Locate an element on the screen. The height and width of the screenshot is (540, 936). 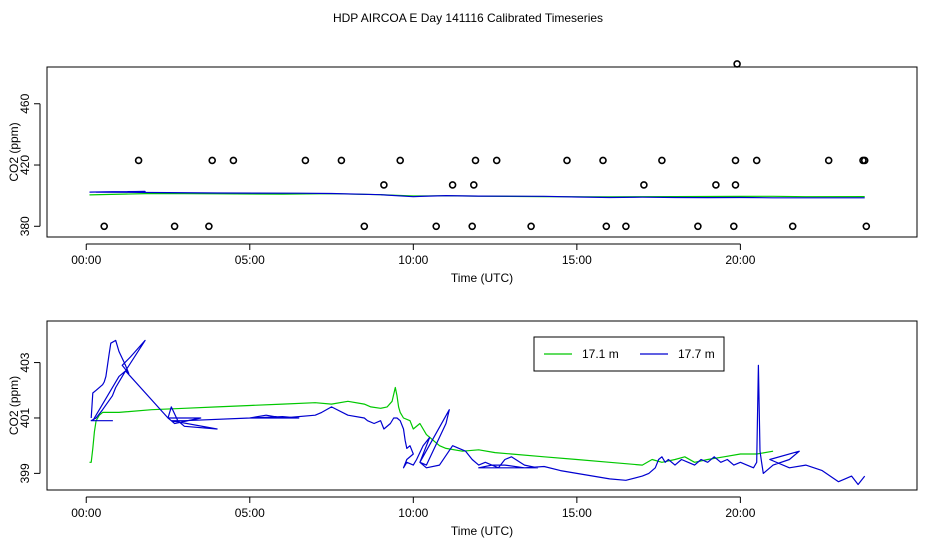
legend-label: 17.7 m is located at coordinates (696, 354).